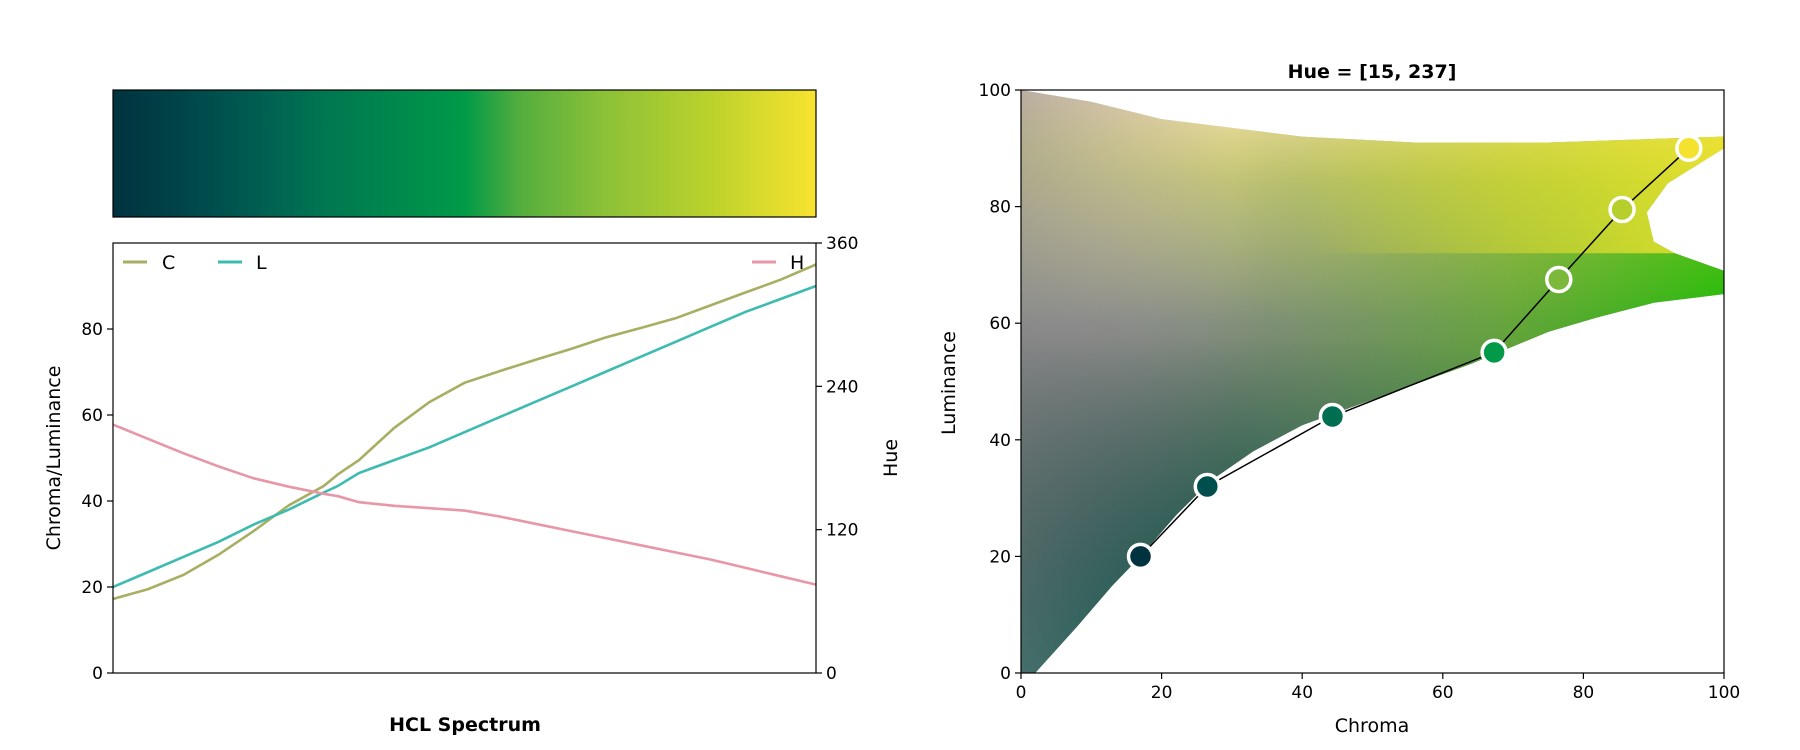 Image resolution: width=1800 pixels, height=750 pixels. What do you see at coordinates (891, 458) in the screenshot?
I see `spectrum-ylabel-right: Hue` at bounding box center [891, 458].